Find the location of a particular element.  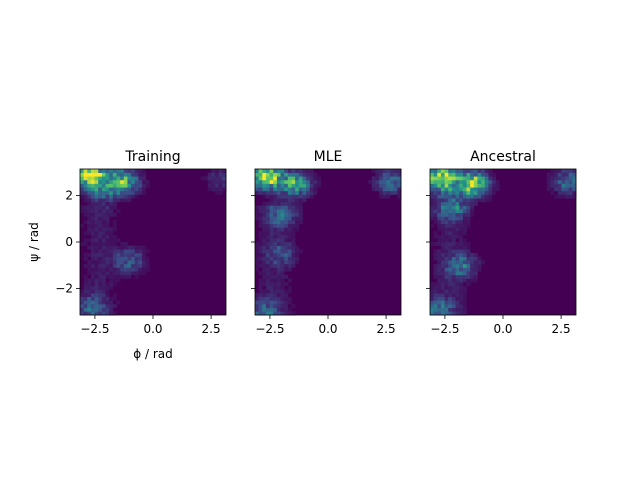

x-ticks-ancestral: −2.5 0.0 2.5 is located at coordinates (500, 325).